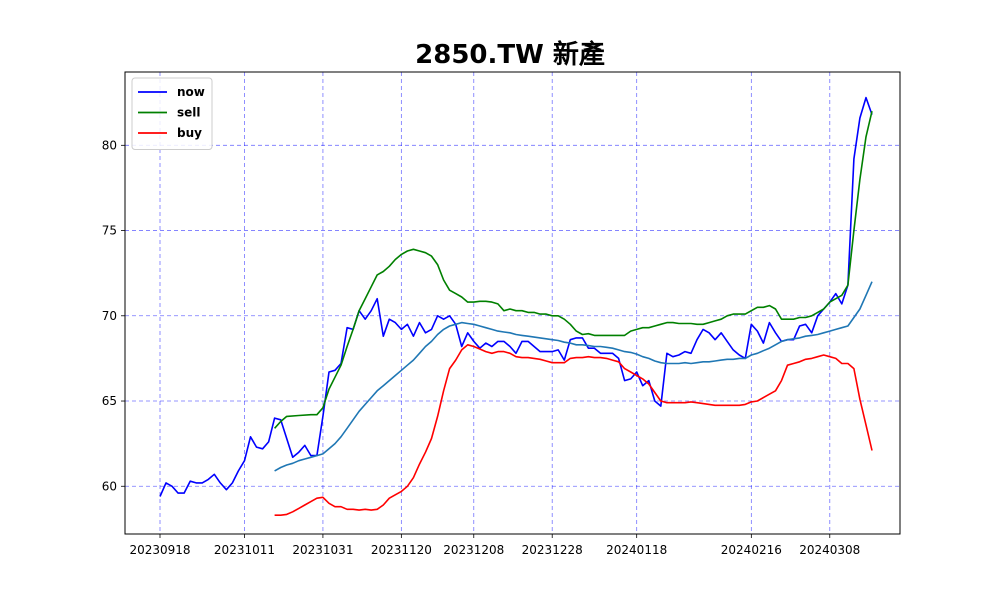 This screenshot has height=600, width=1000. Describe the element at coordinates (109, 401) in the screenshot. I see `y-tick-label: 65` at that location.